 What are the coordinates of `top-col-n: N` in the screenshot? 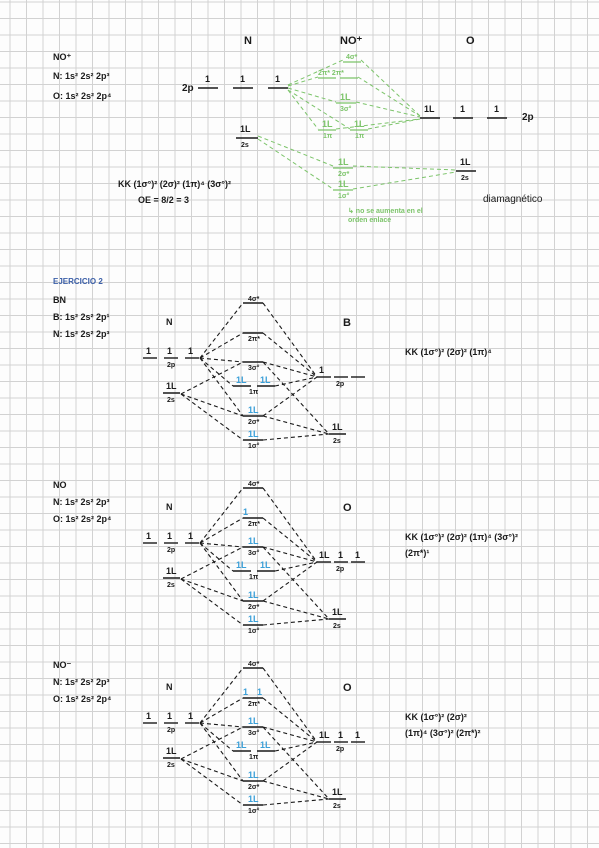 It's located at (248, 41).